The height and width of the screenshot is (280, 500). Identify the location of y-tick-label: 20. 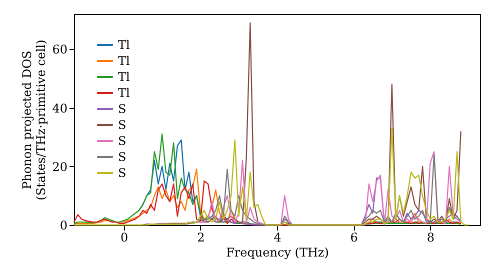
(60, 167).